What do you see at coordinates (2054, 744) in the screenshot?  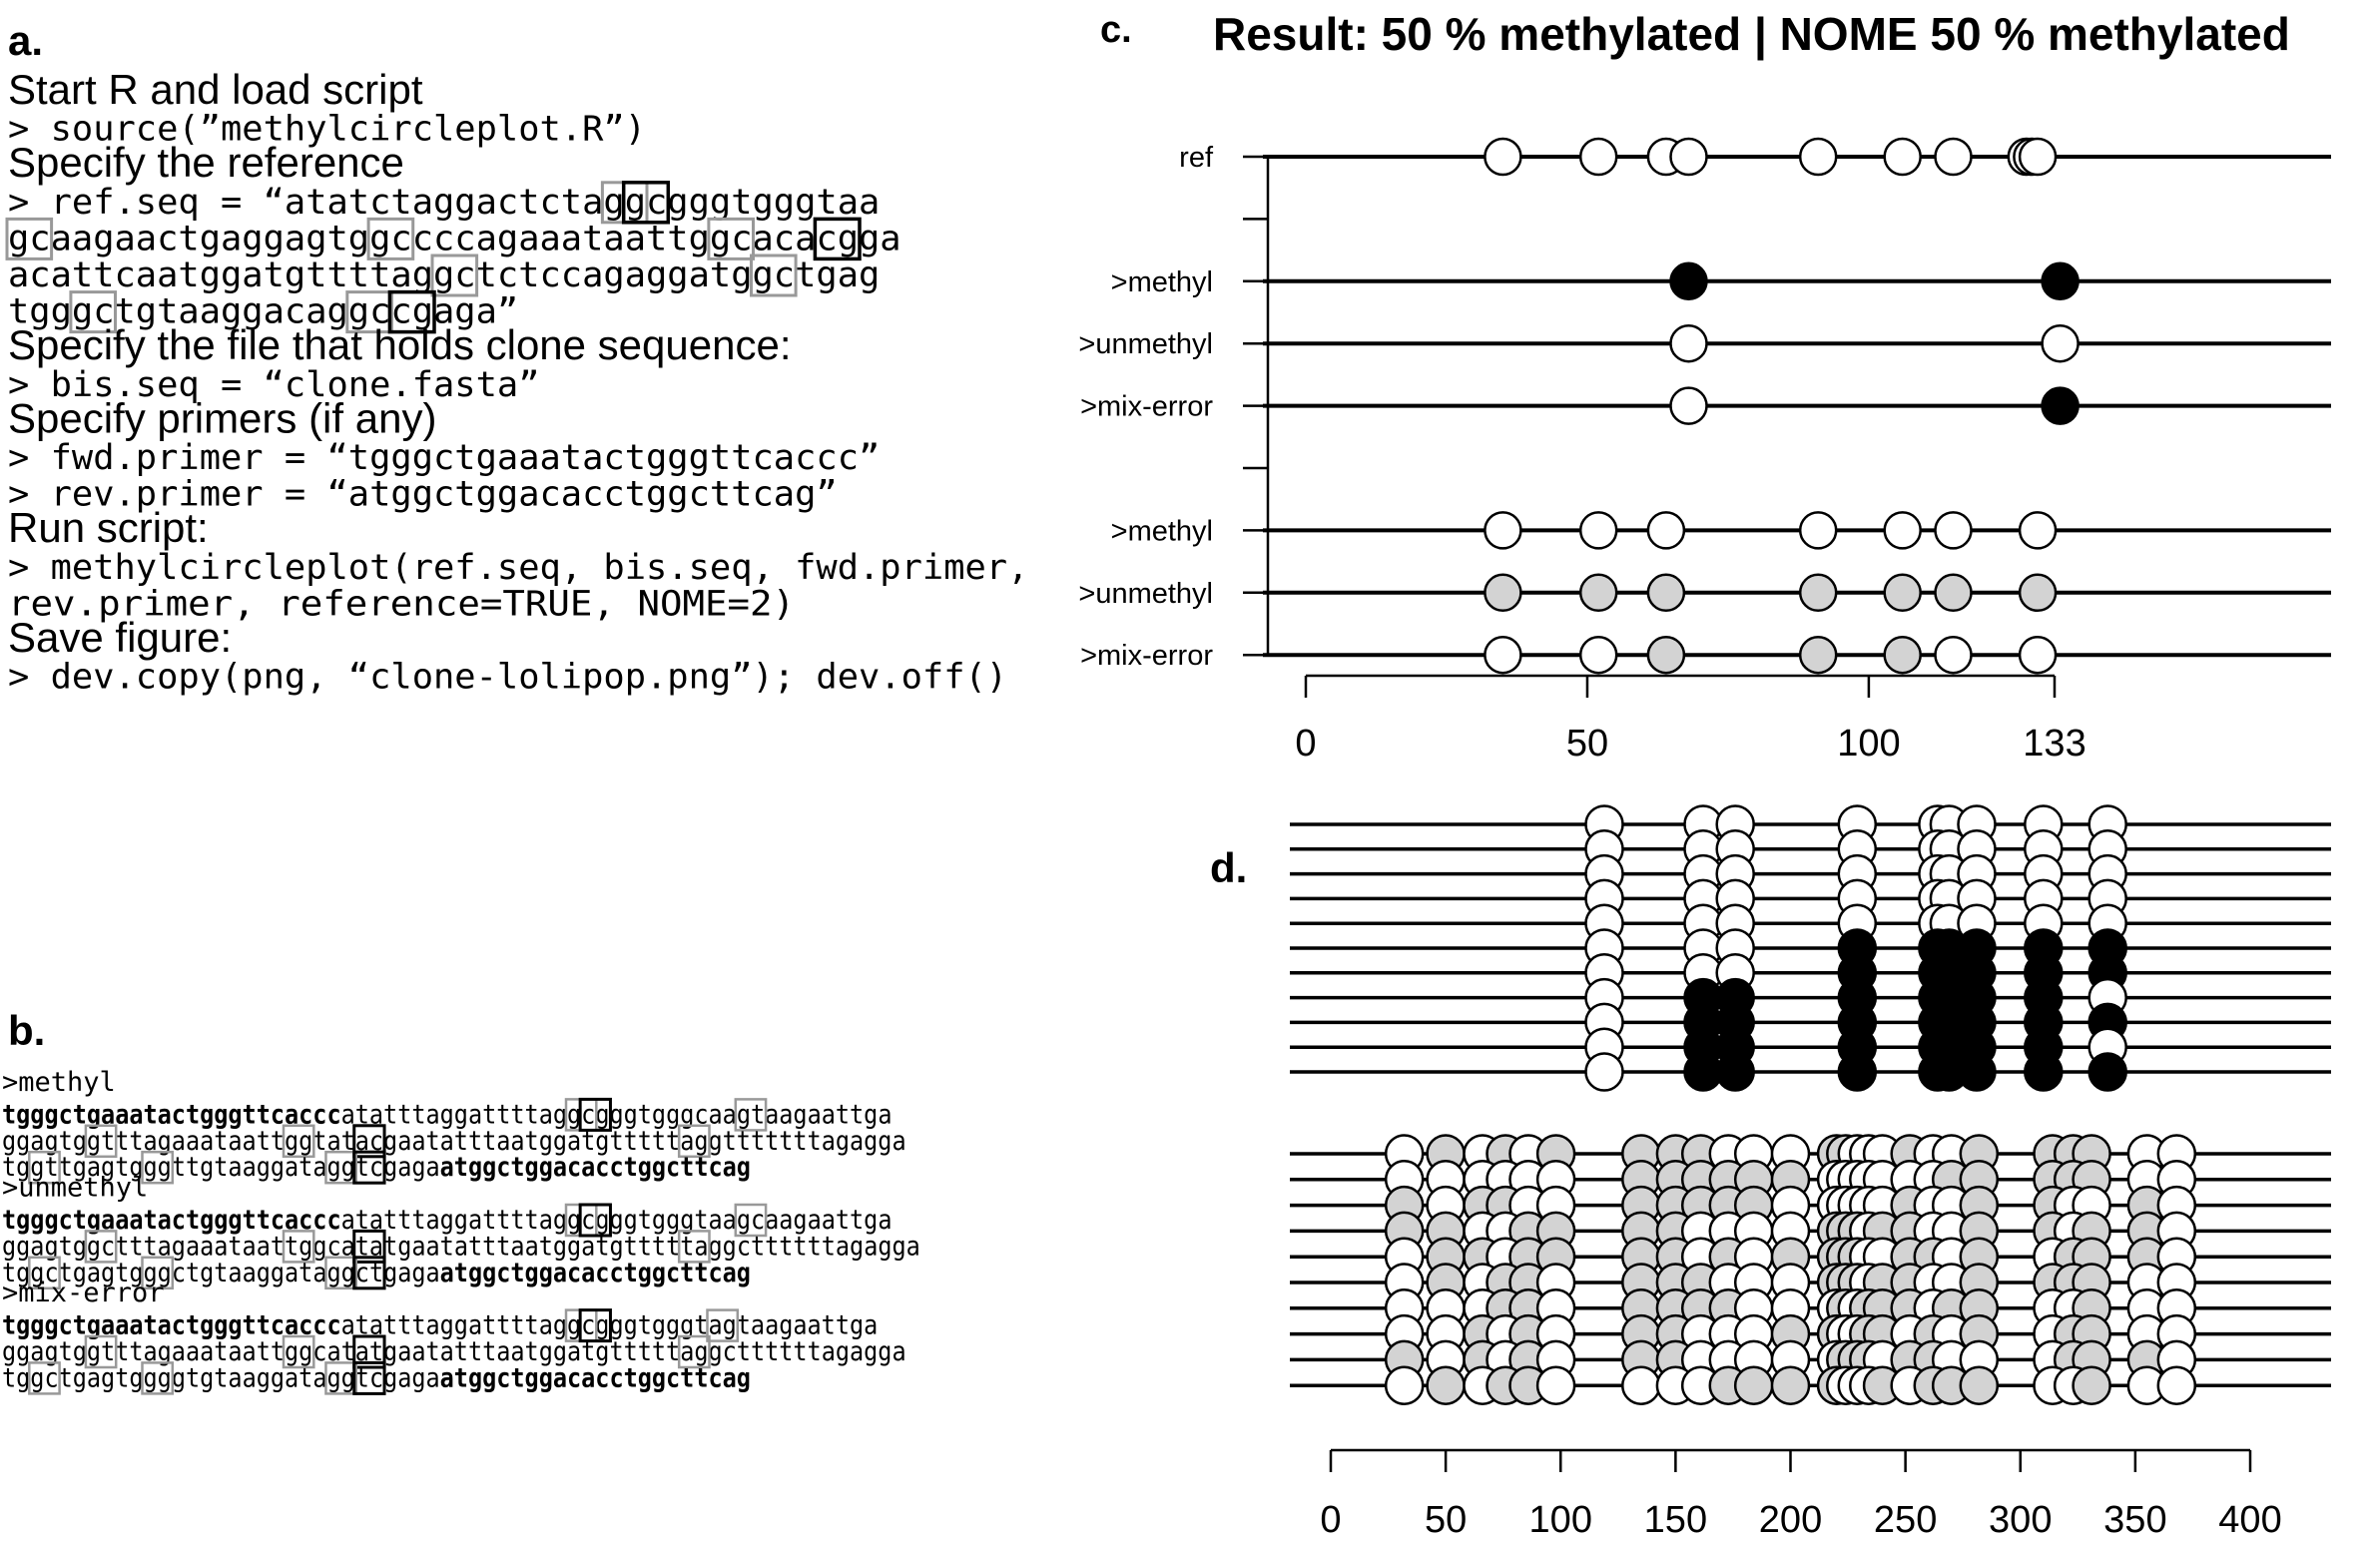 I see `panel-c-x-tick-label: 133` at bounding box center [2054, 744].